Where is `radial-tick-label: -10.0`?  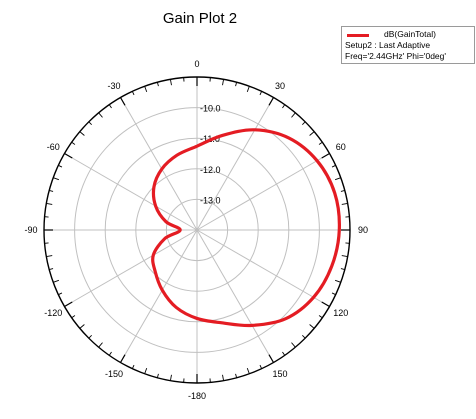 radial-tick-label: -10.0 is located at coordinates (210, 109).